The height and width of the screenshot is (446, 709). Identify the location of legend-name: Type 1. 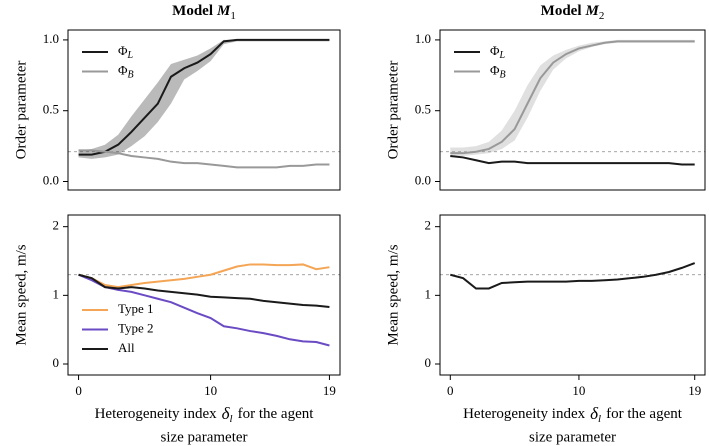
(136, 308).